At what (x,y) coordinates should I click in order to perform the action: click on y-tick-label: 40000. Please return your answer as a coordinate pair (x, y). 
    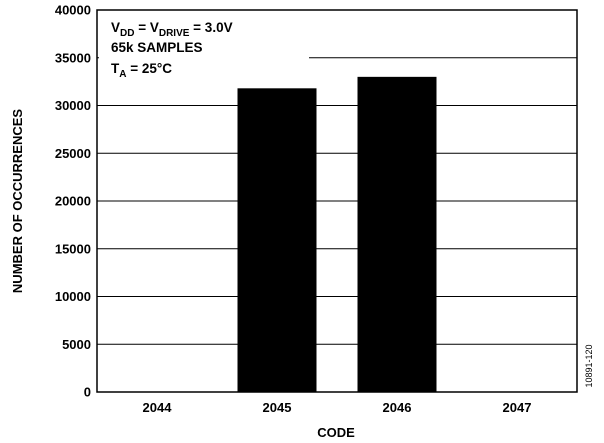
    Looking at the image, I should click on (73, 10).